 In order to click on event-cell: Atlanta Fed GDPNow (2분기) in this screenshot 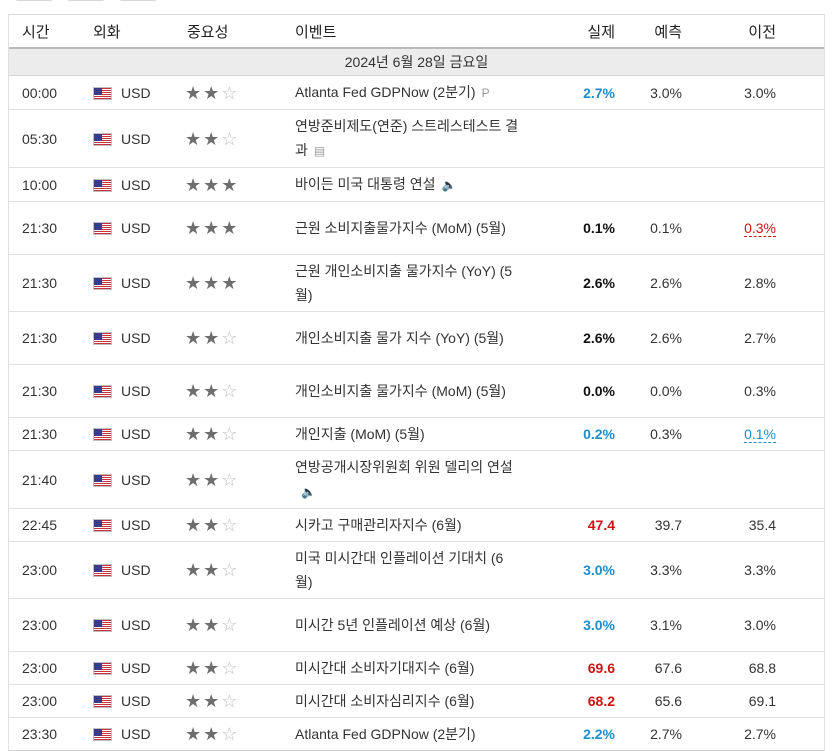, I will do `click(418, 734)`.